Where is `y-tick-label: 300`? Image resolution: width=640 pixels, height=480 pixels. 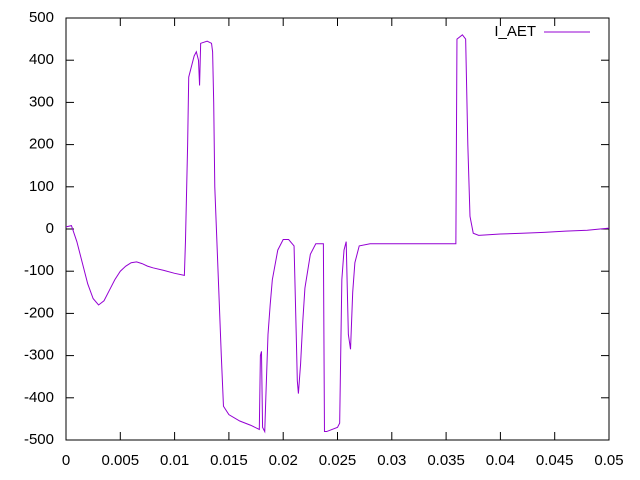
y-tick-label: 300 is located at coordinates (41, 101).